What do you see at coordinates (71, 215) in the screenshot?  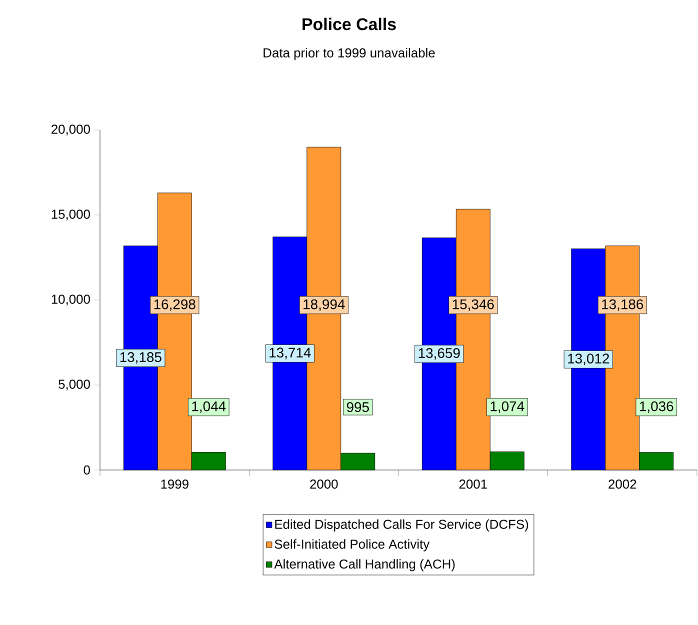 I see `y-tick-label: 15,000` at bounding box center [71, 215].